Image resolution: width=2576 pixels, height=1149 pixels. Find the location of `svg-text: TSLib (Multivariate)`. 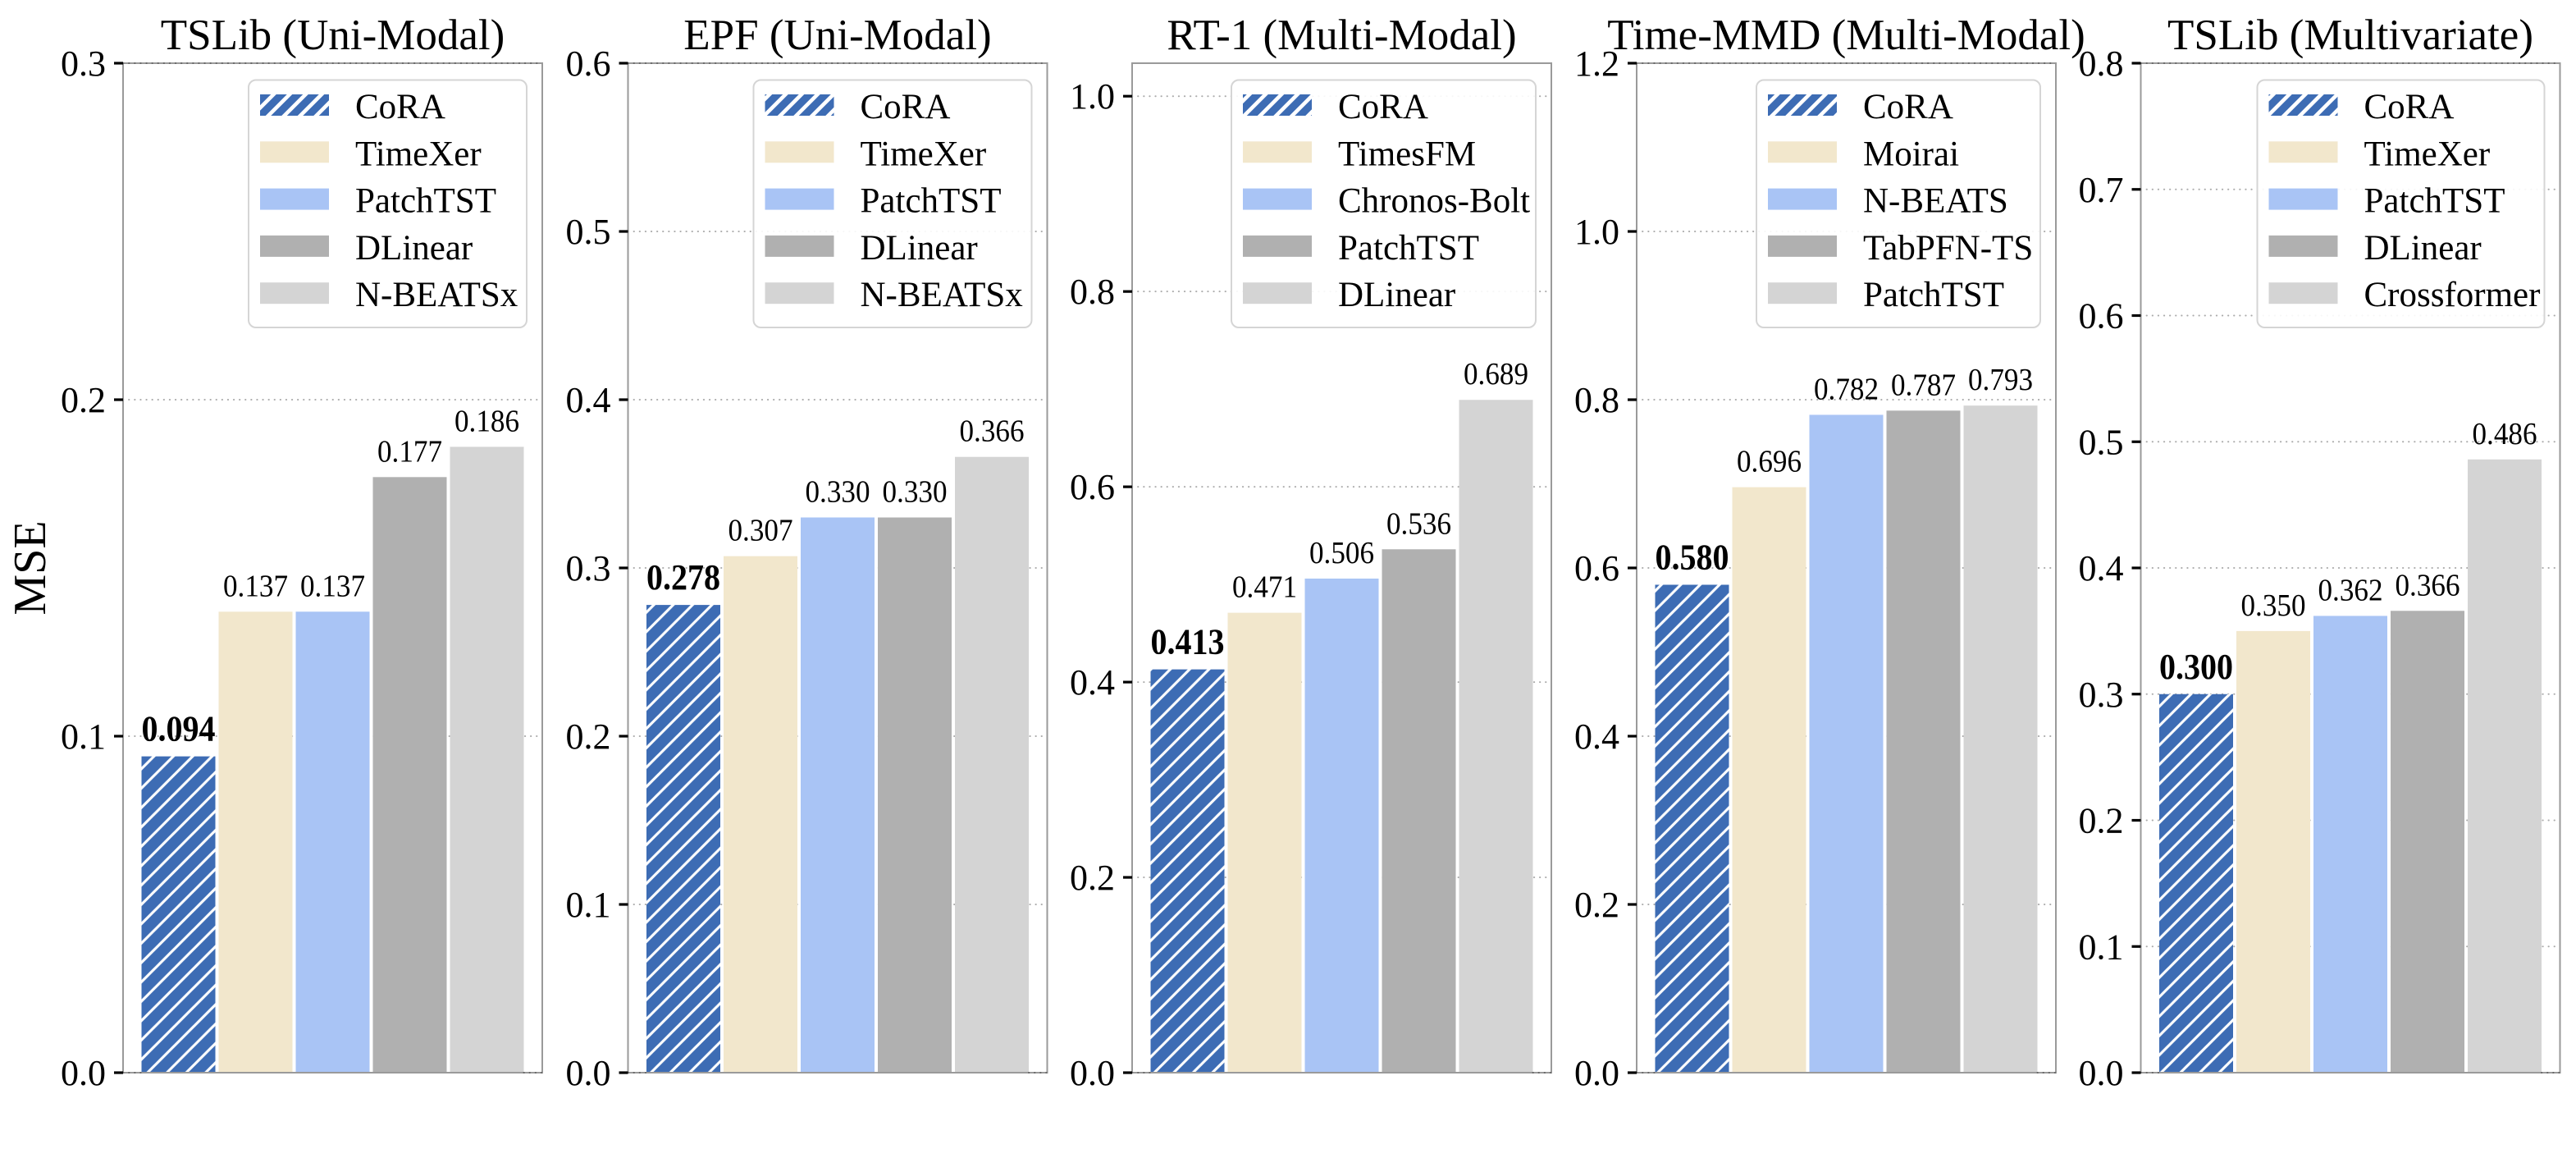

svg-text: TSLib (Multivariate) is located at coordinates (2350, 35).